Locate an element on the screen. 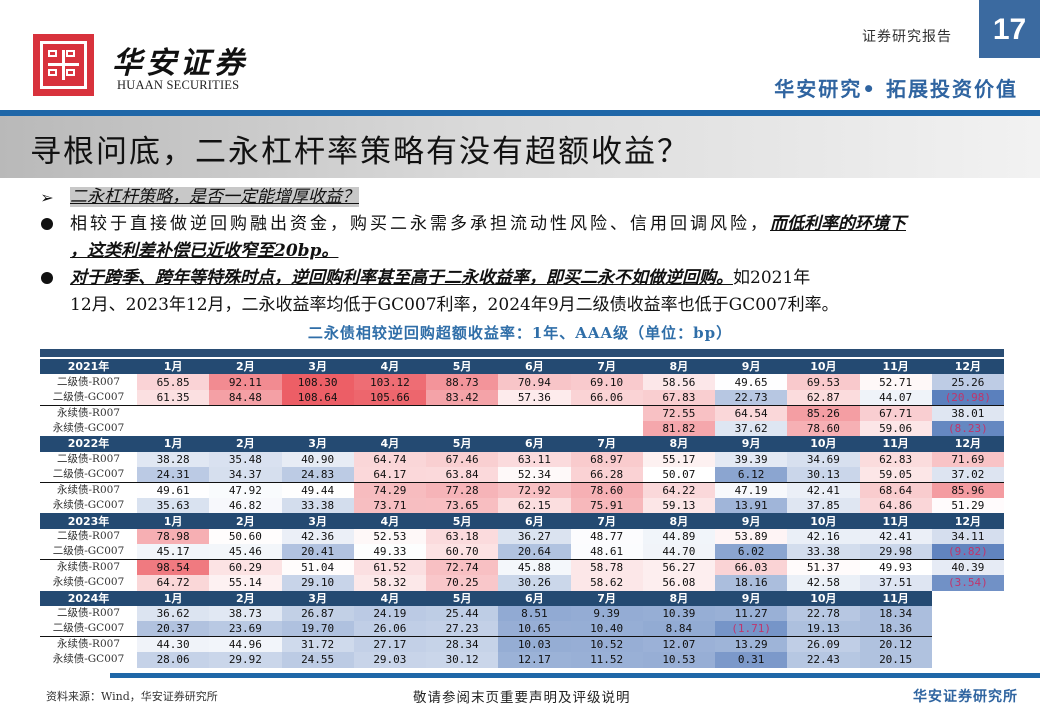 The height and width of the screenshot is (720, 1040). month-header: 10月 is located at coordinates (823, 521).